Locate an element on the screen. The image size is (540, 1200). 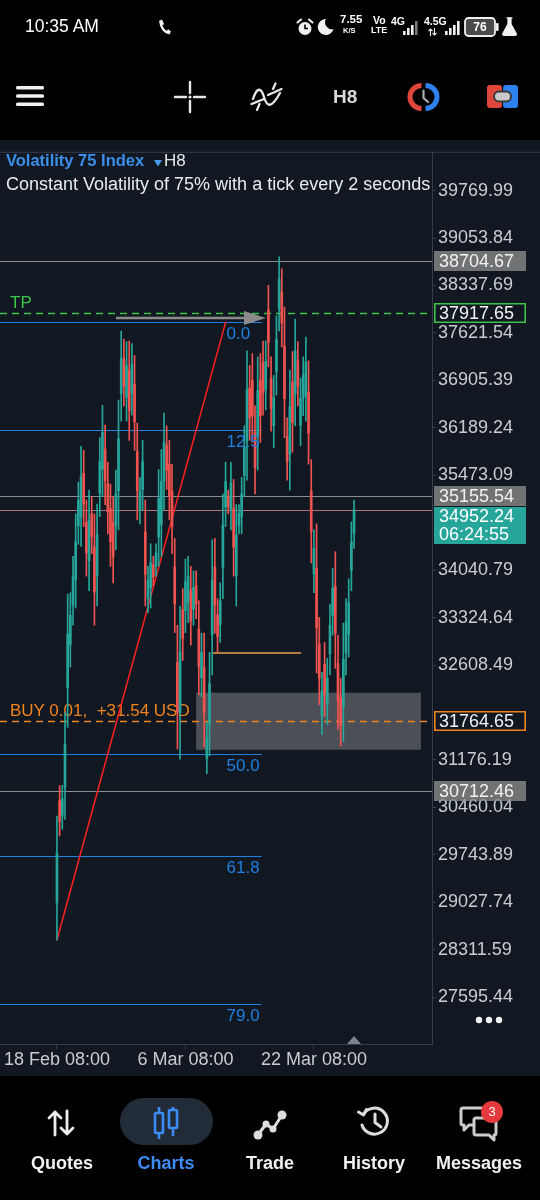
text: Charts is located at coordinates (166, 1163).